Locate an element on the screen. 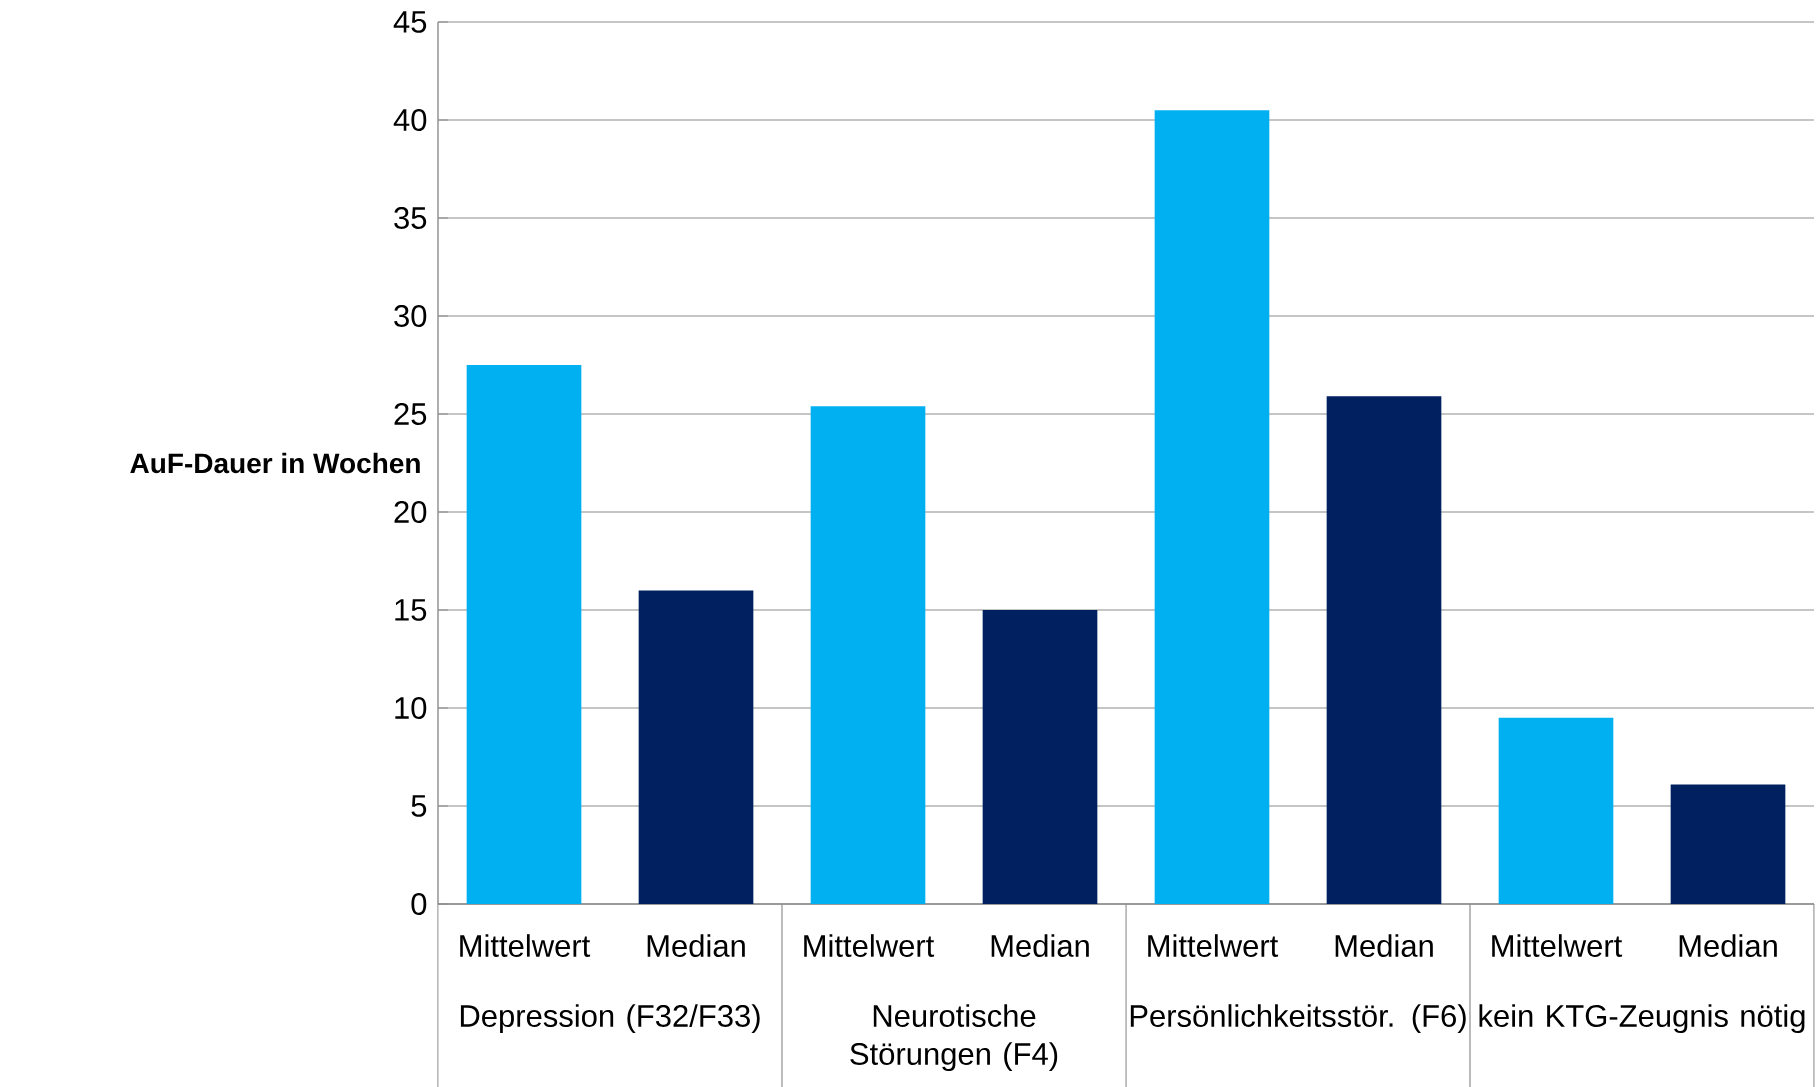  y-tick-label: 0 is located at coordinates (419, 904).